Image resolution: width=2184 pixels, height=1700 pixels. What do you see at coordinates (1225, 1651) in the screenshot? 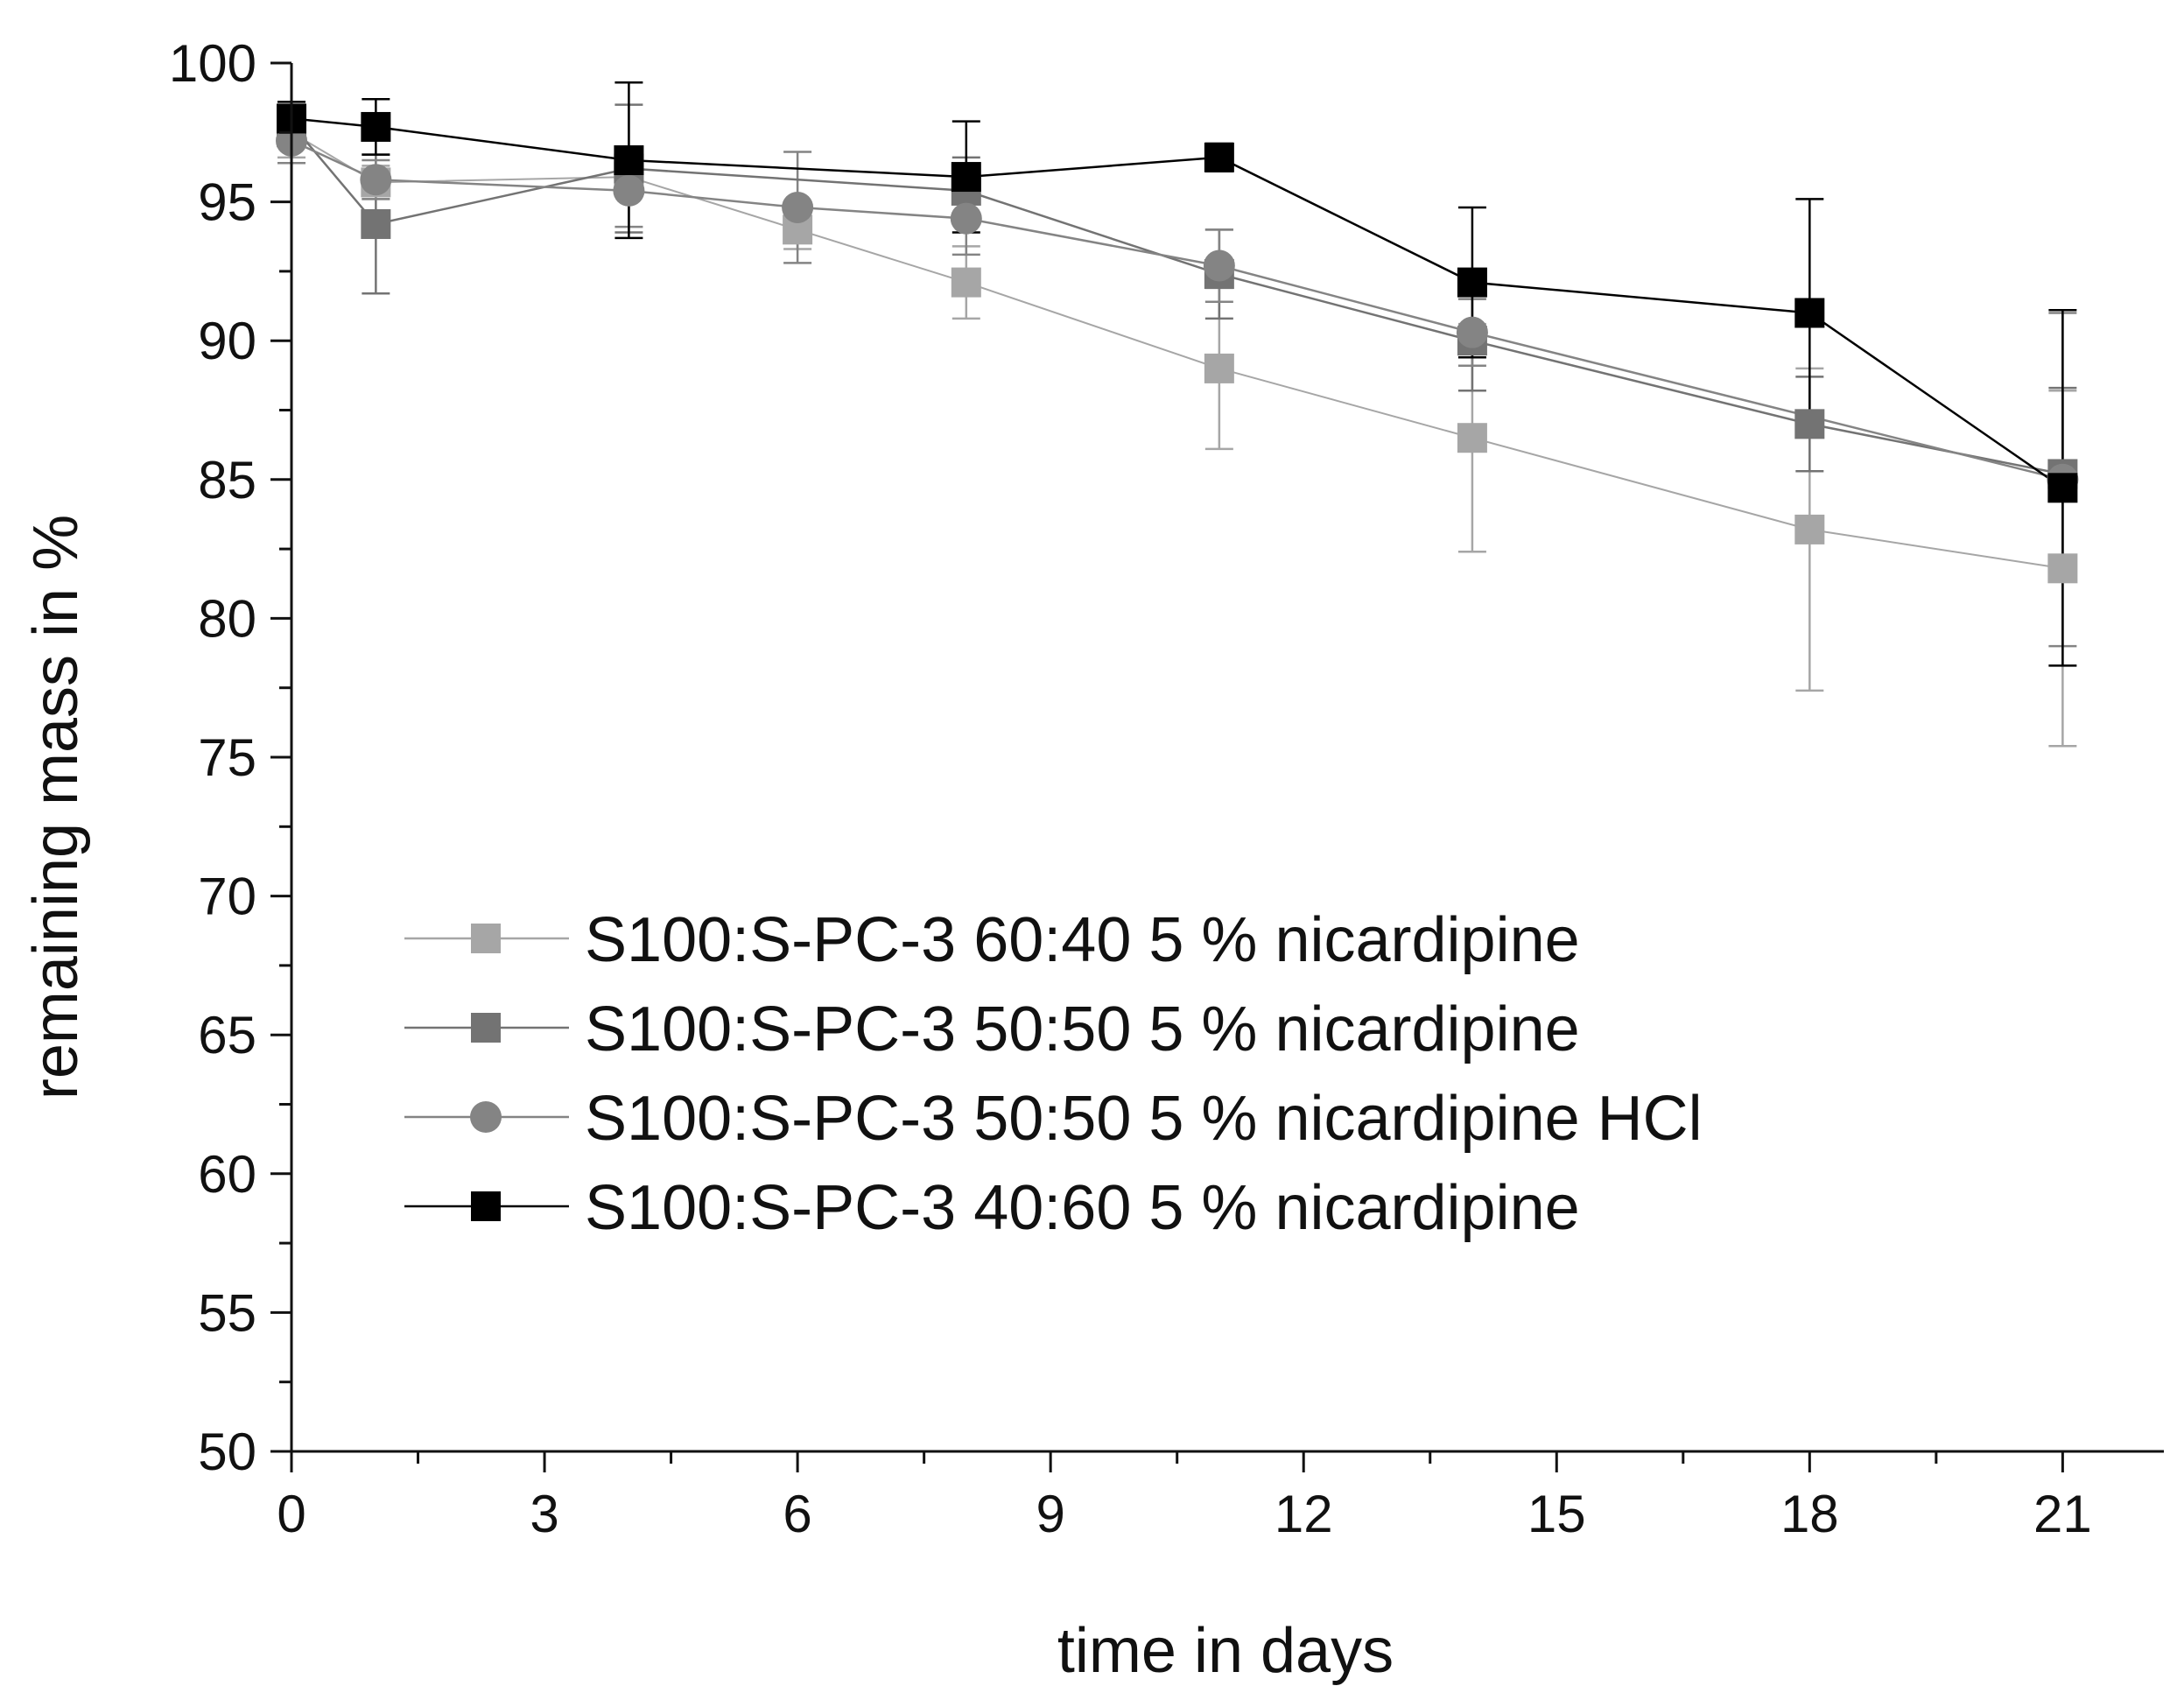
I see `x-axis-title: time in days` at bounding box center [1225, 1651].